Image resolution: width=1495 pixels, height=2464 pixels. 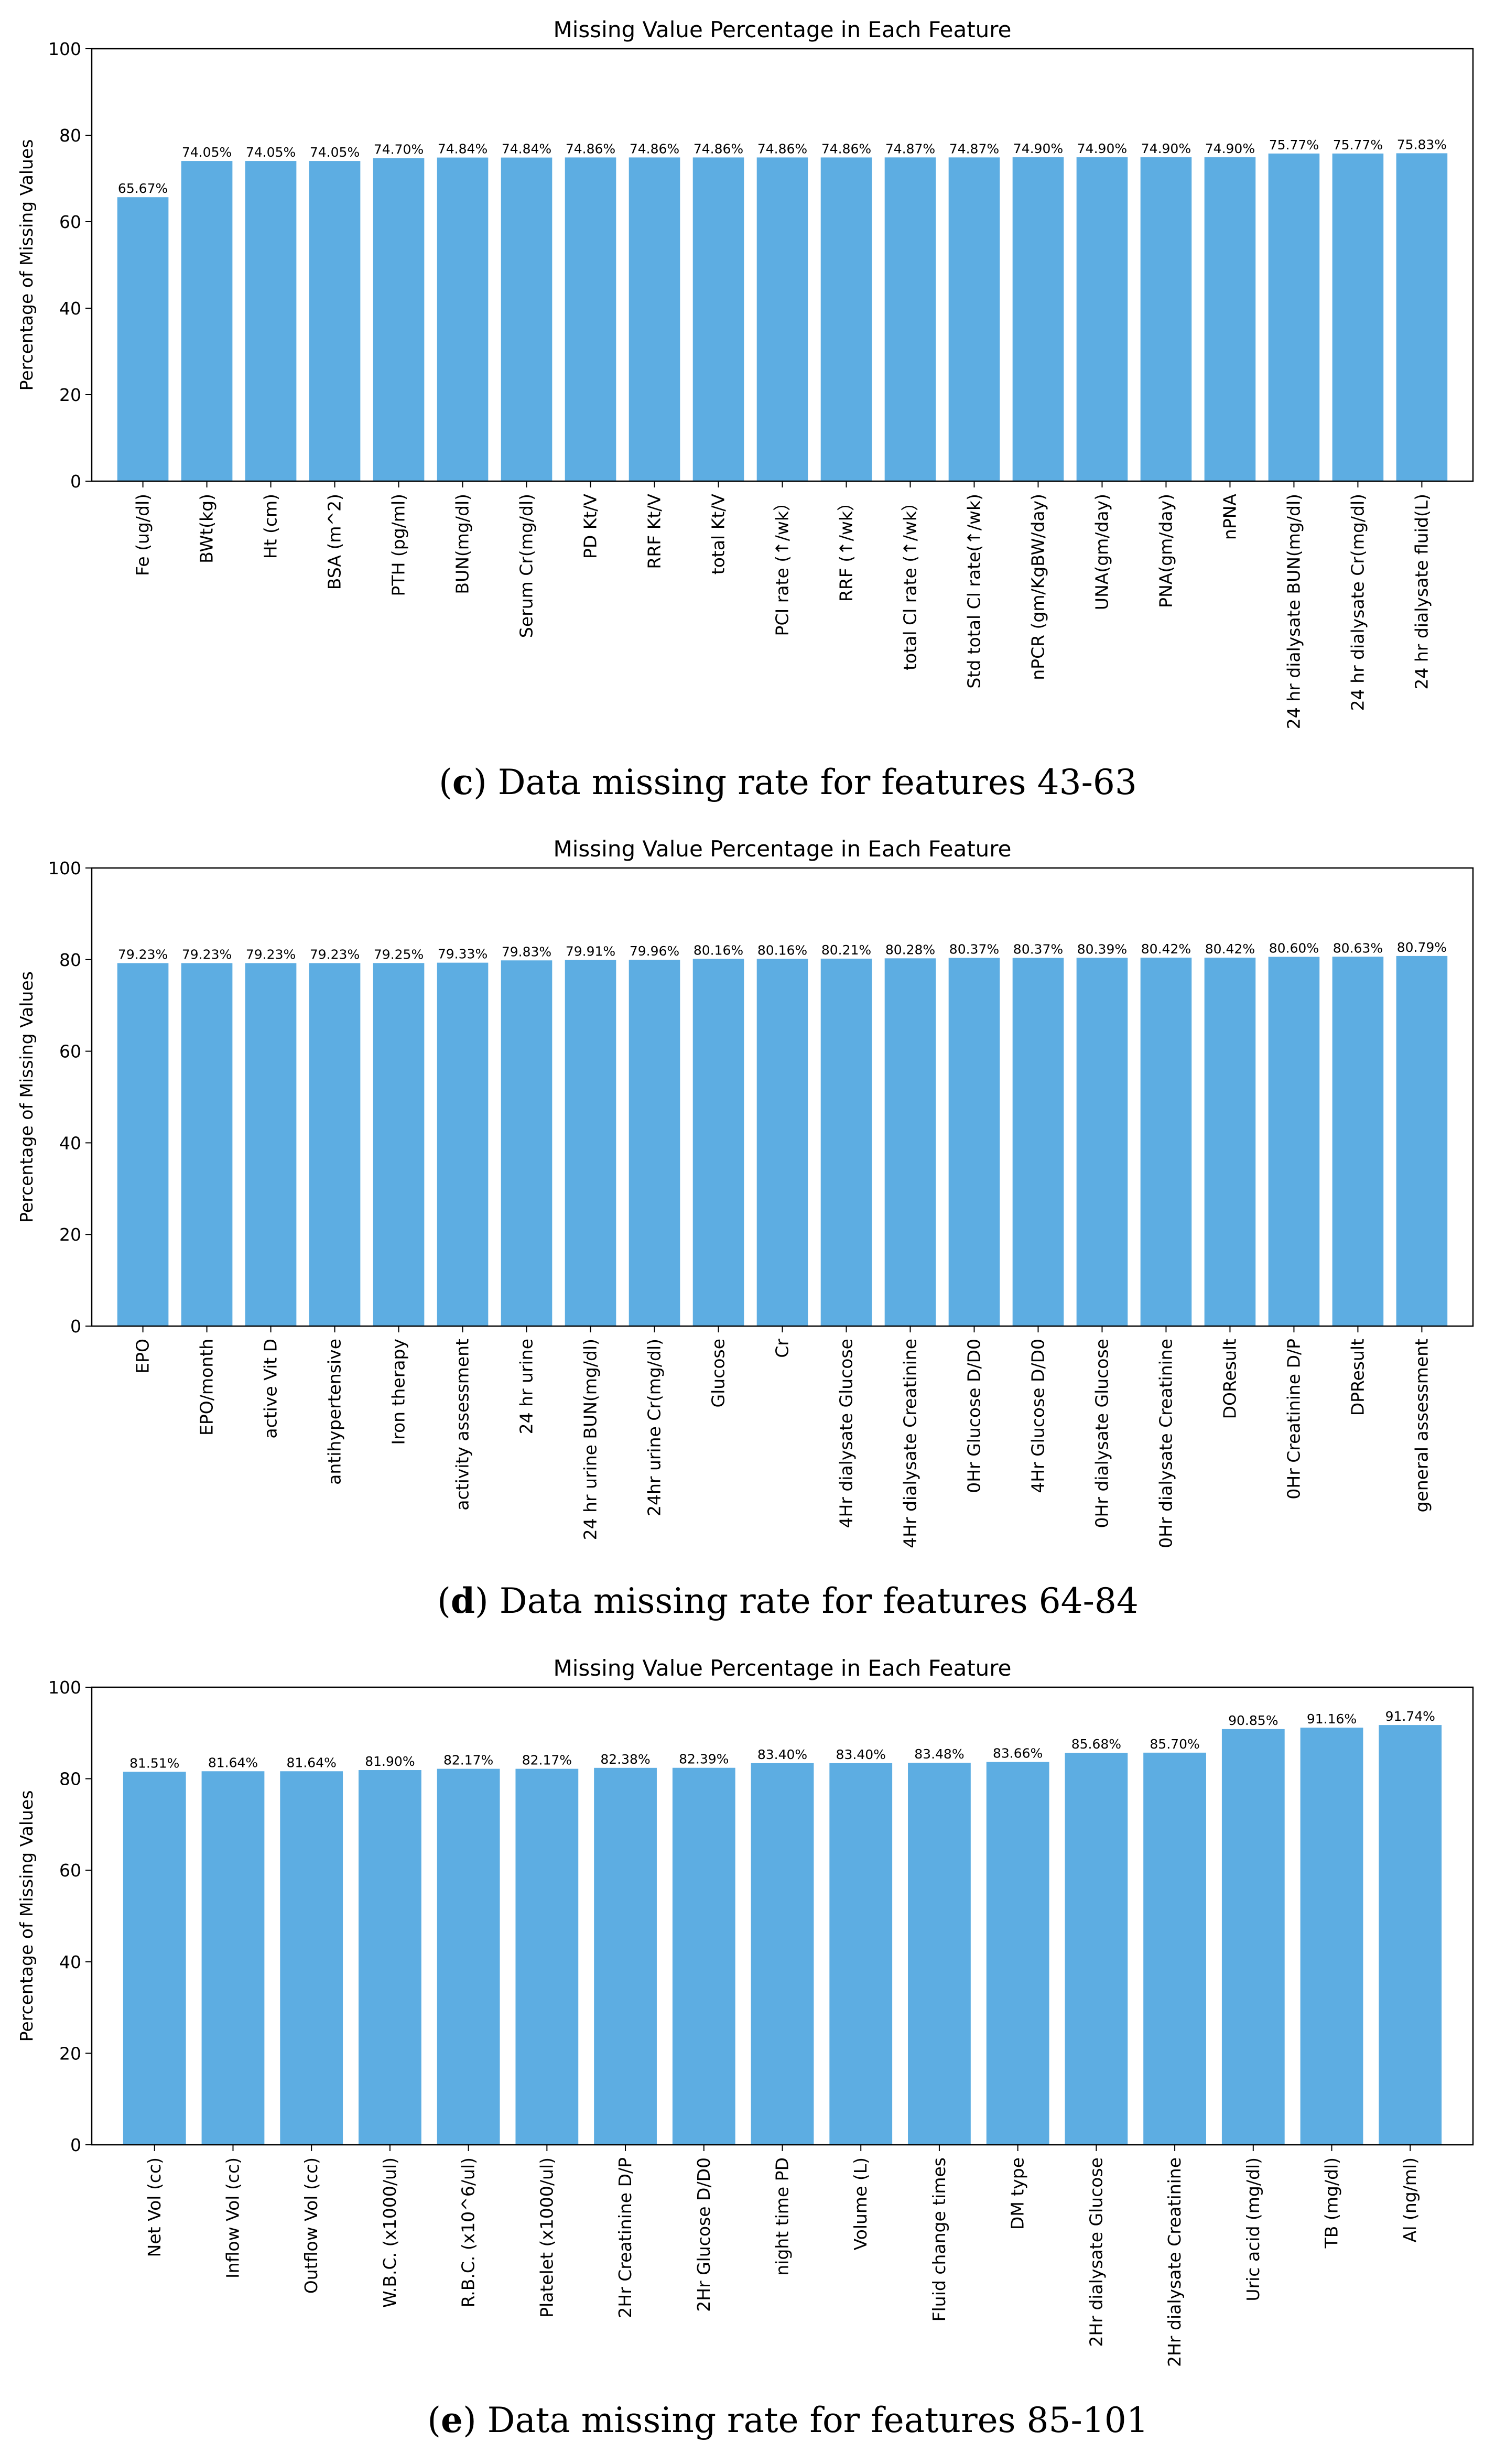 I want to click on x-tick-label: 24 hr dialysate Cr(mg/dl), so click(x=1357, y=602).